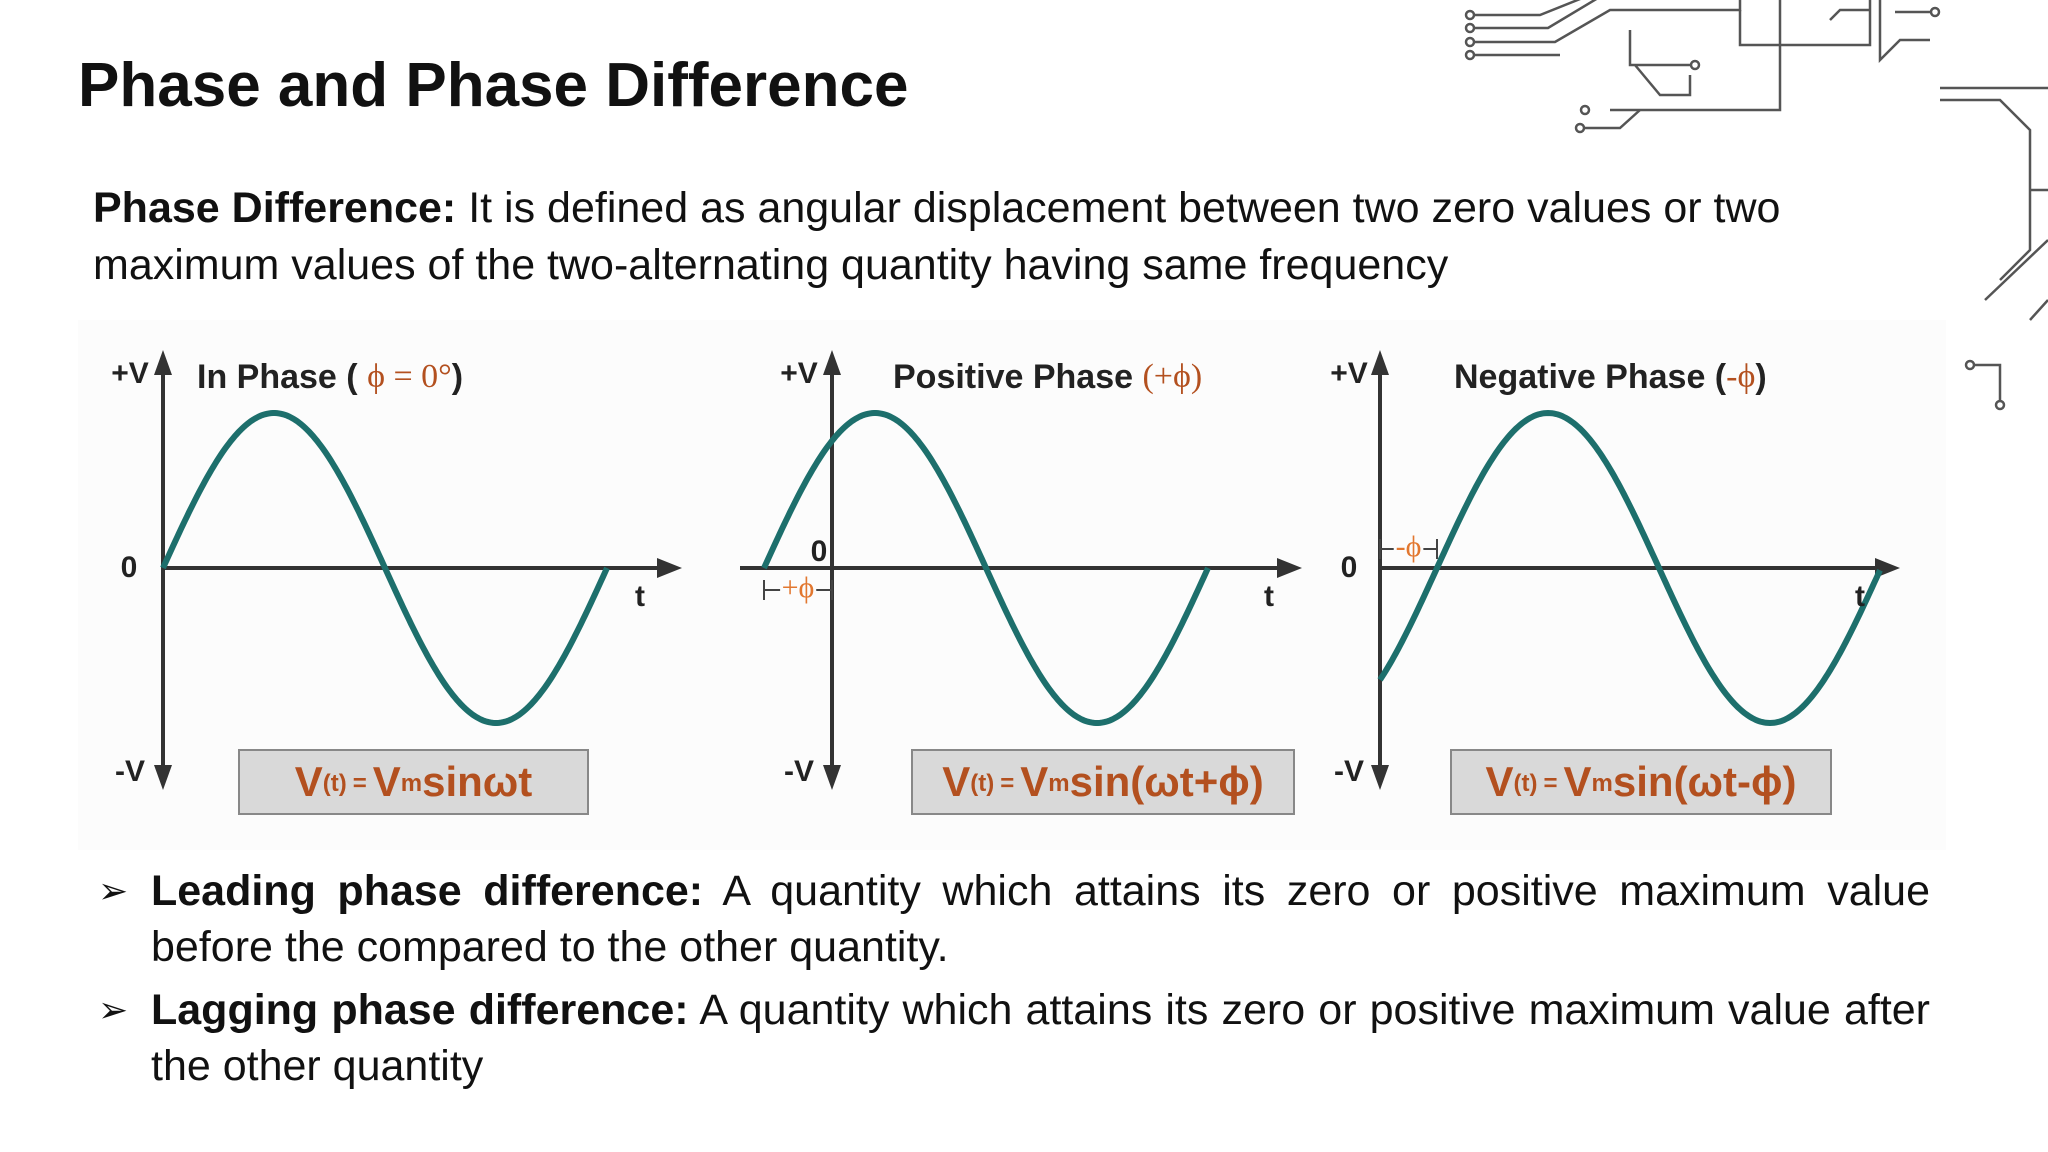 The height and width of the screenshot is (1152, 2048). I want to click on definition-term: Phase Difference:, so click(275, 208).